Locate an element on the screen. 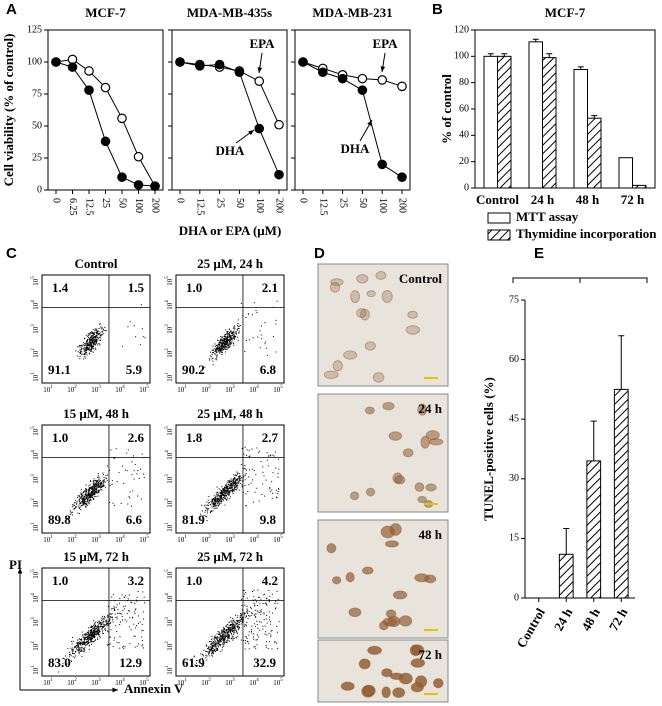 The image size is (662, 706). tick-exponent: 2 is located at coordinates (167, 642).